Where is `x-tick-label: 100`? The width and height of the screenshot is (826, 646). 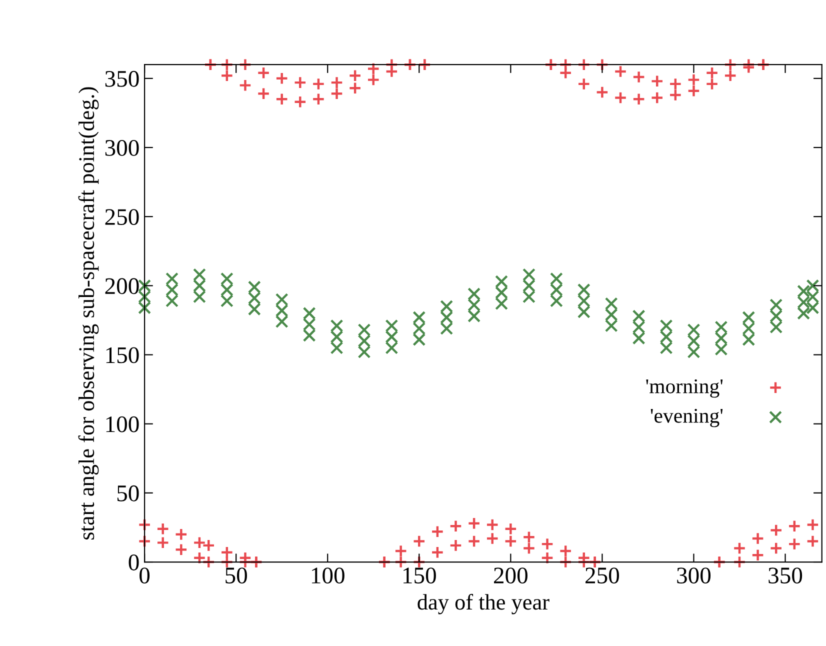
x-tick-label: 100 is located at coordinates (328, 576).